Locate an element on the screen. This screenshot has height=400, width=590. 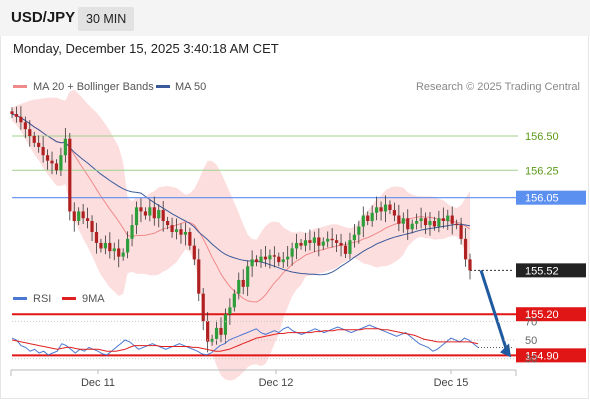
header-bar: USD/JPY 30 MIN is located at coordinates (295, 18).